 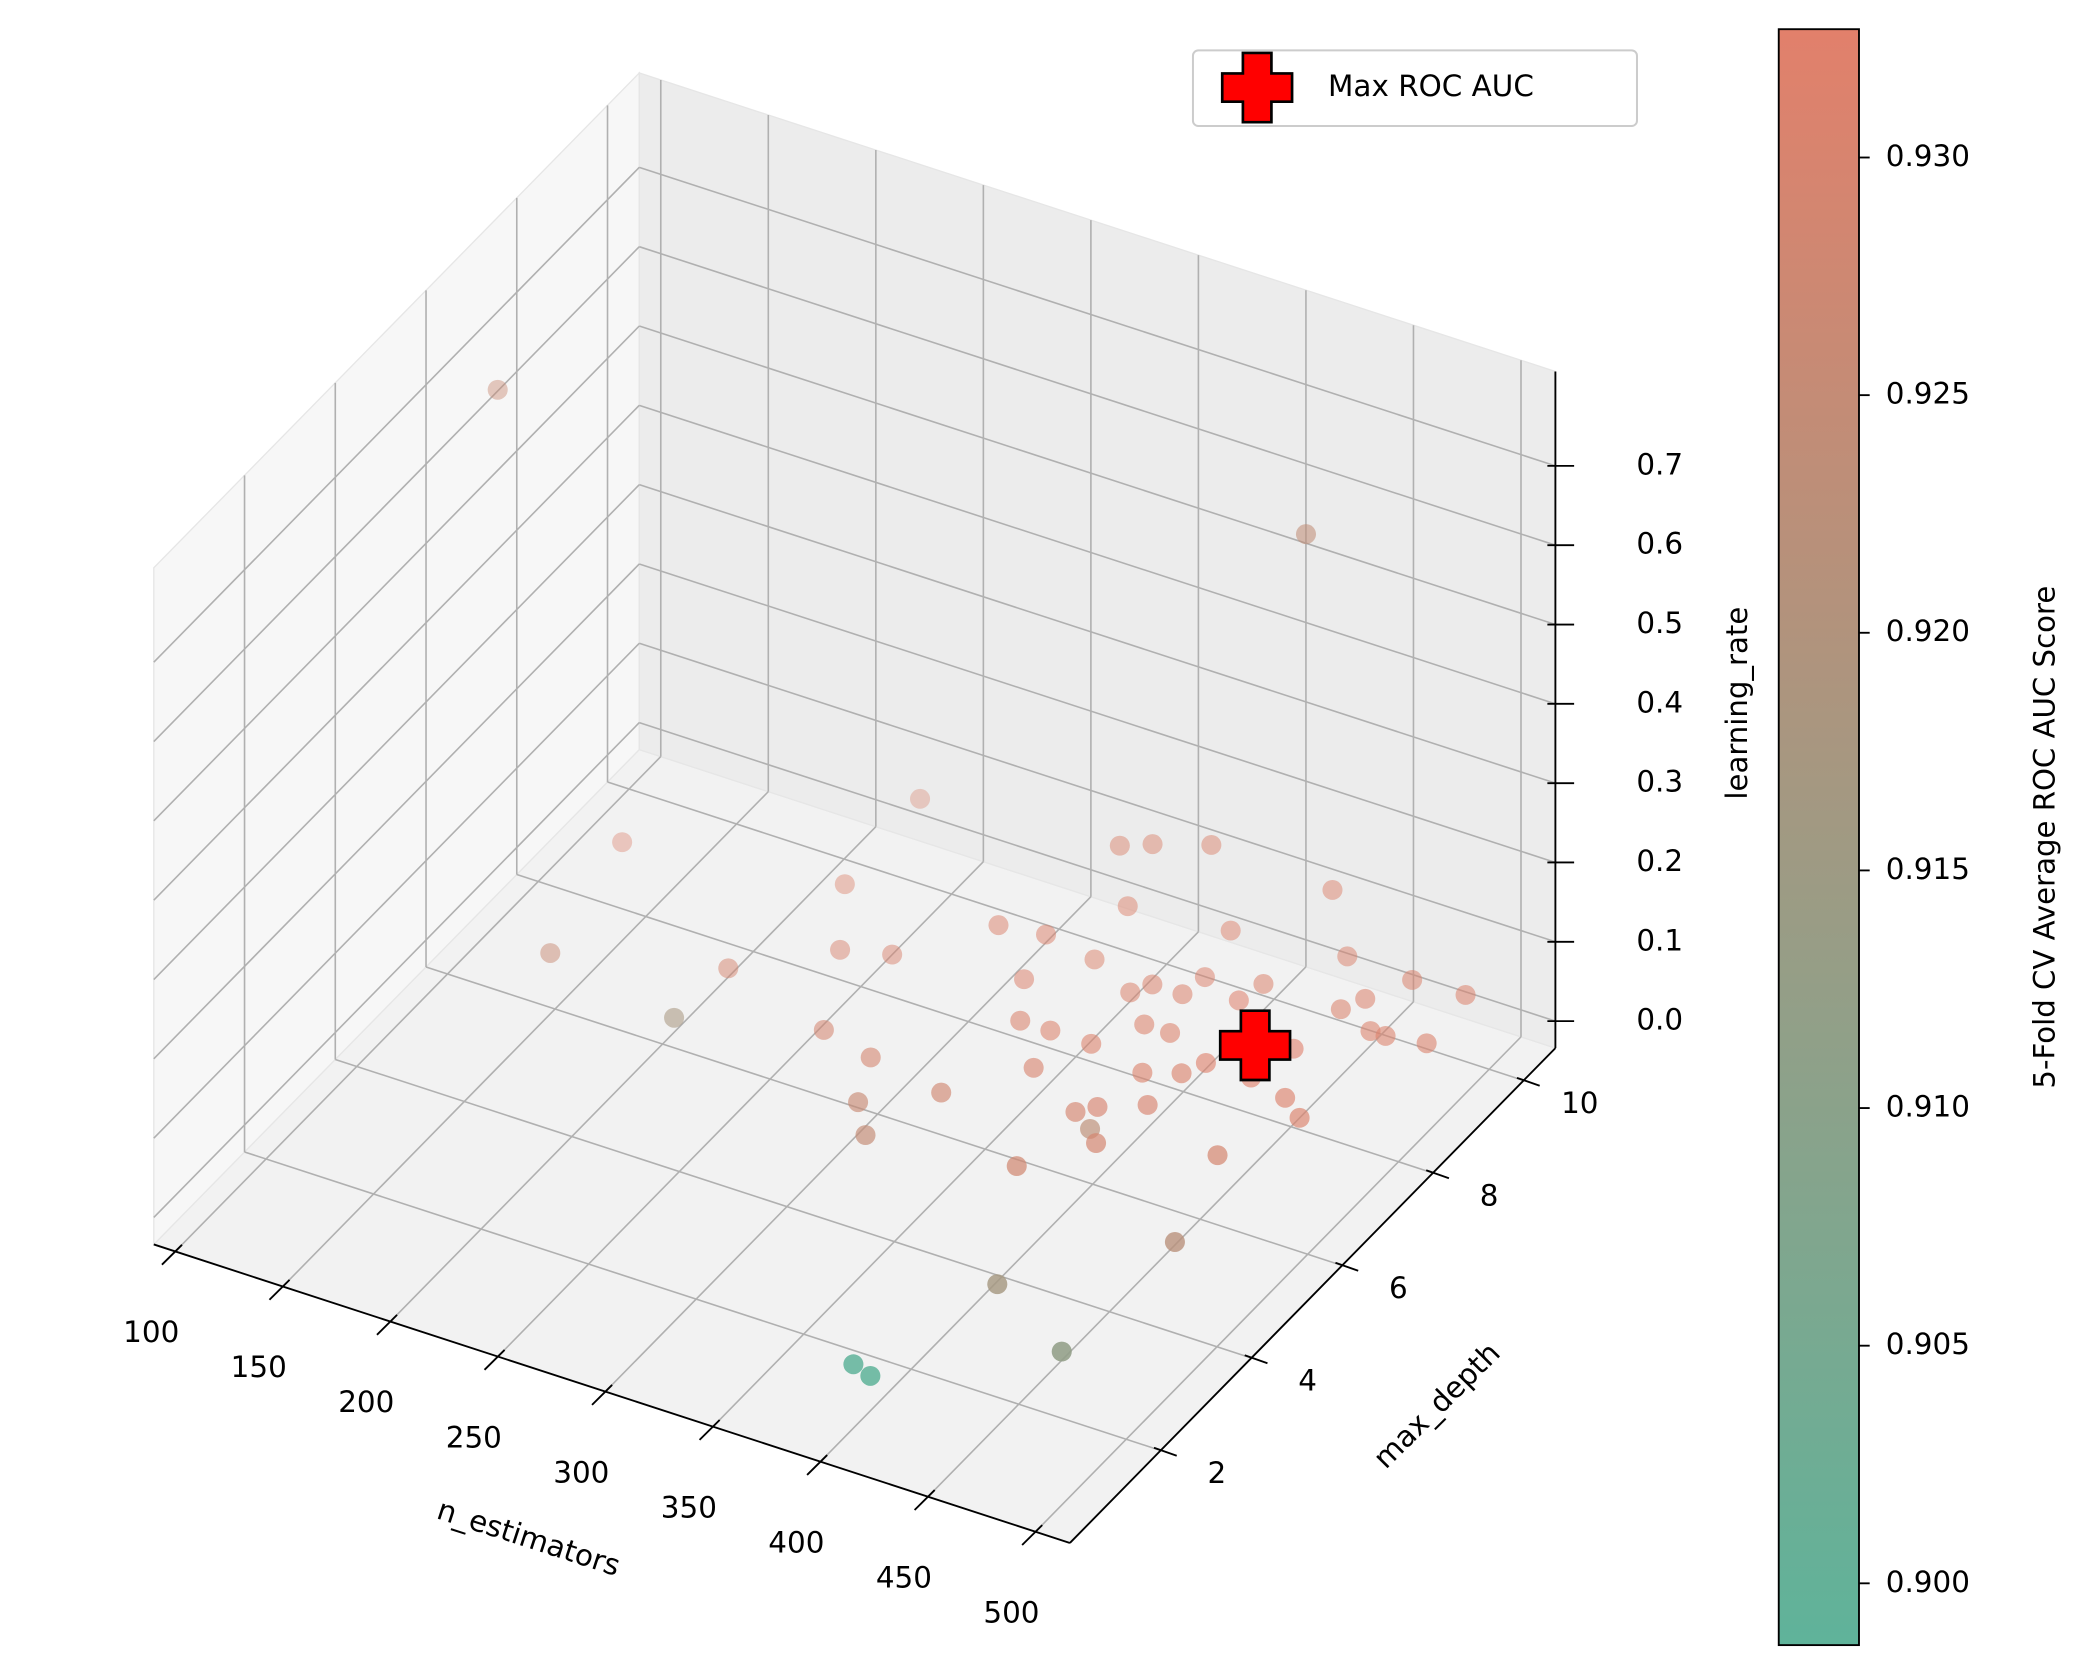 I want to click on legend-marker, so click(x=1257, y=87).